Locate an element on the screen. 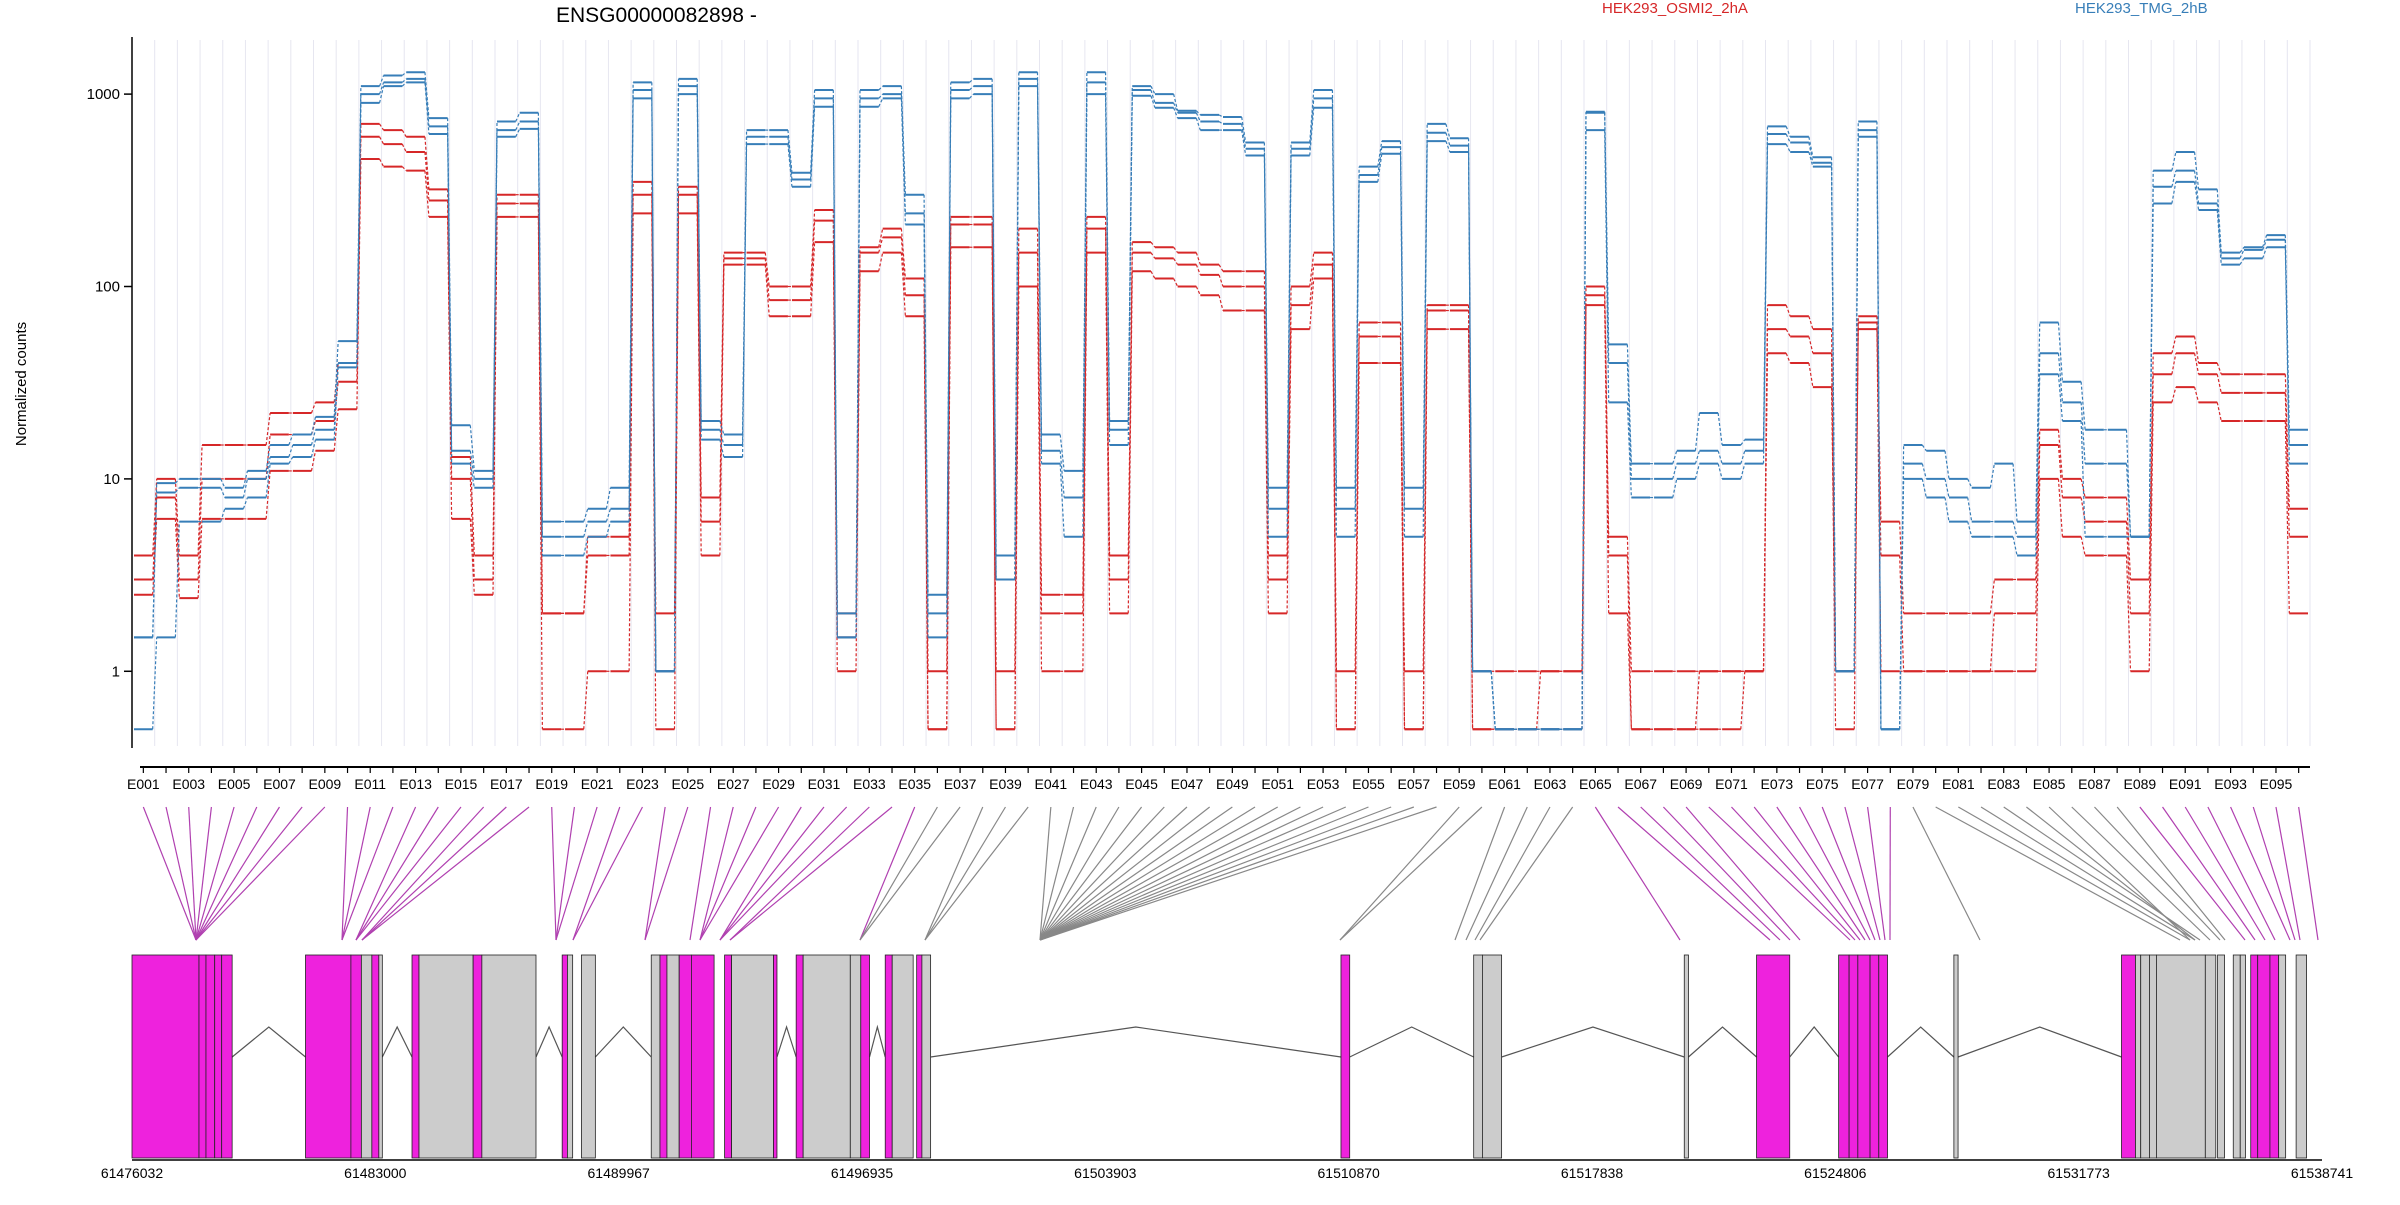 Image resolution: width=2400 pixels, height=1205 pixels. x-tick-label: E041 is located at coordinates (1050, 784).